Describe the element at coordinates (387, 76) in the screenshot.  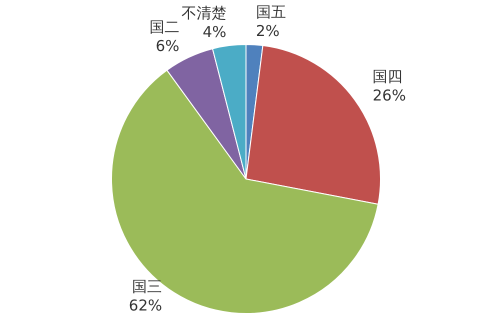
I see `slice-label: 国四` at that location.